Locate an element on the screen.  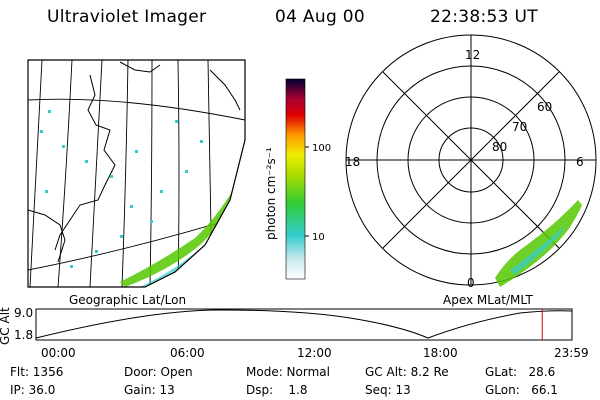
time-label: 22:38:53 UT is located at coordinates (484, 17).